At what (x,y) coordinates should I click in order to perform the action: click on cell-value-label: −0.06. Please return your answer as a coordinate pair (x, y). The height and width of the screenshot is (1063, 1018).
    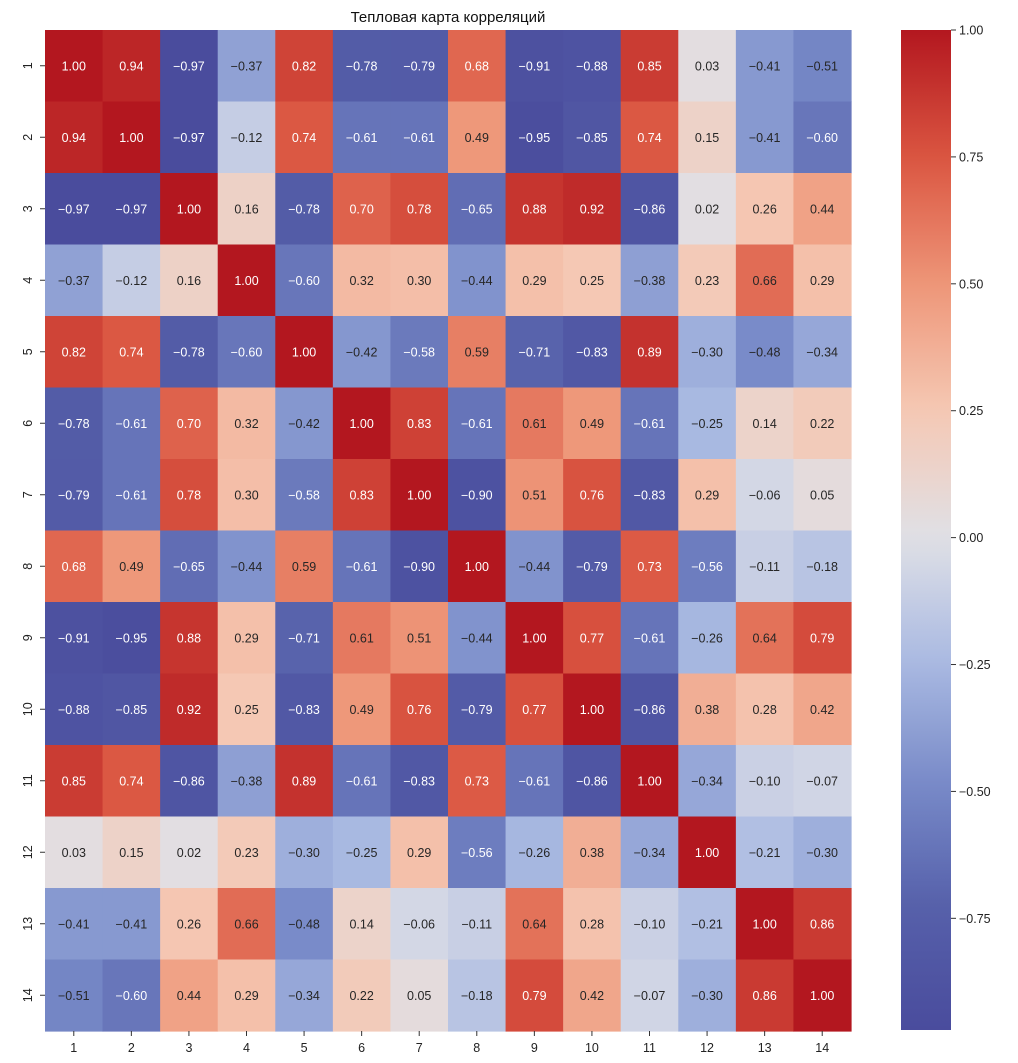
    Looking at the image, I should click on (765, 495).